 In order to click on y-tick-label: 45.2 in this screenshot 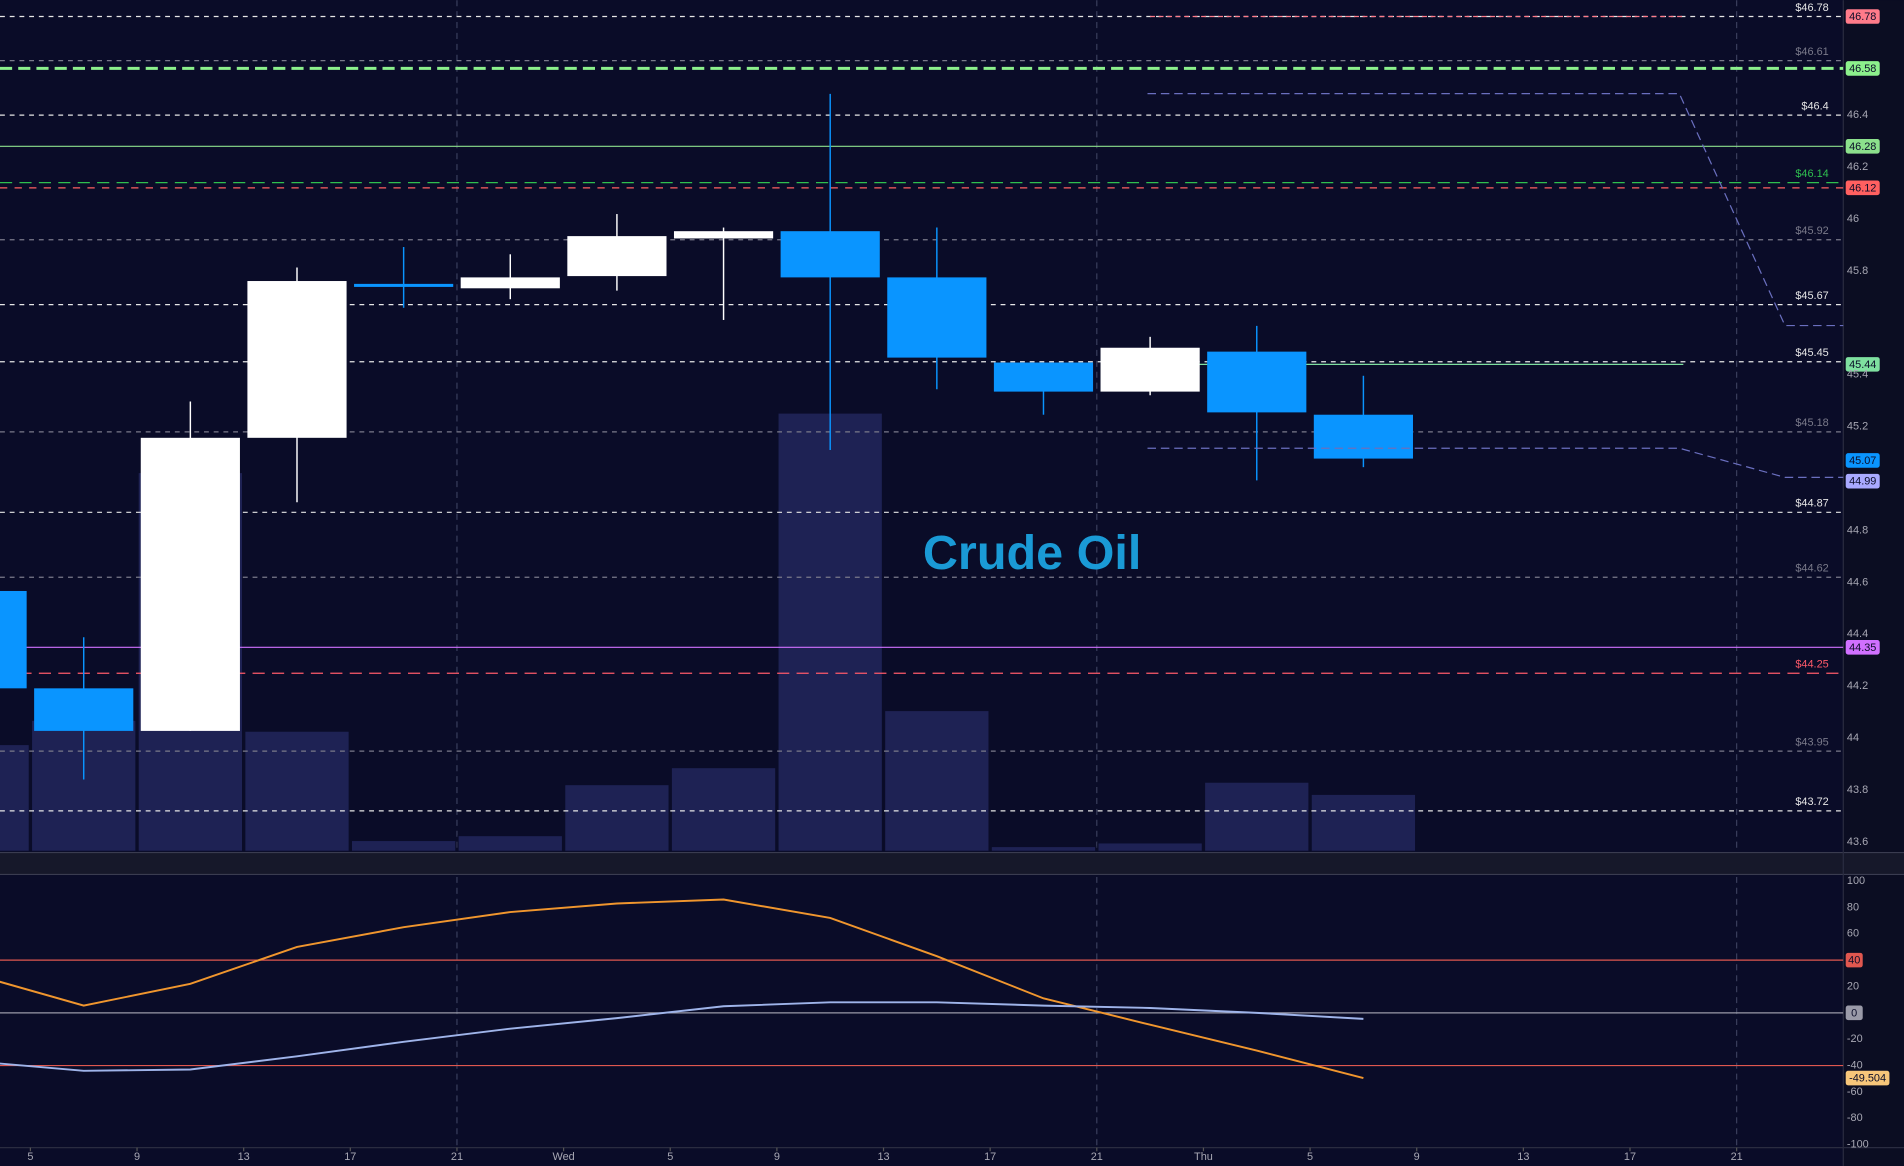, I will do `click(1857, 427)`.